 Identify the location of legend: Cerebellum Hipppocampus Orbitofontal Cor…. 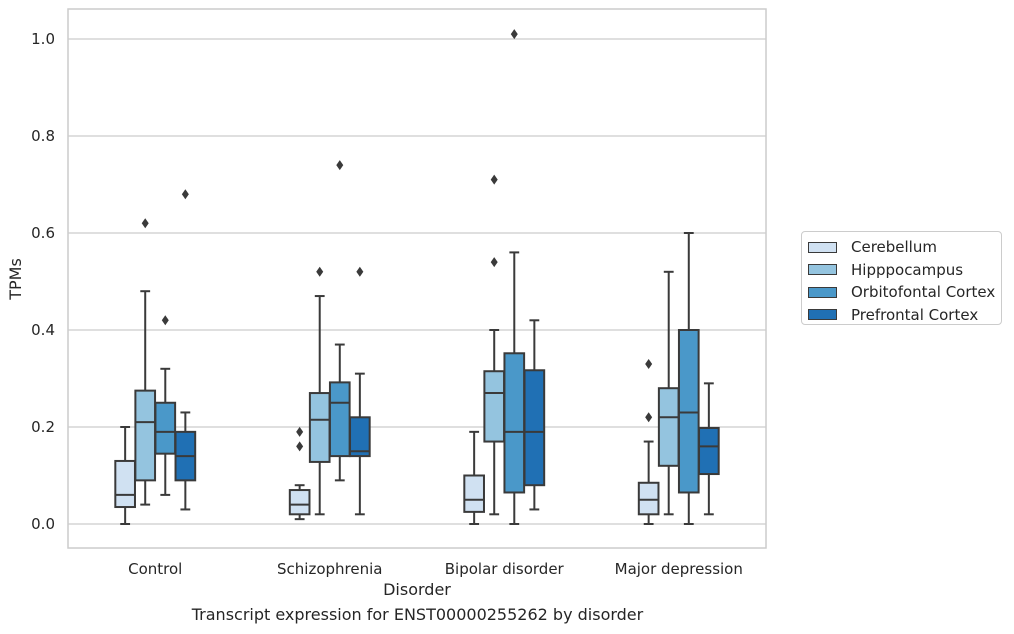
(901, 278).